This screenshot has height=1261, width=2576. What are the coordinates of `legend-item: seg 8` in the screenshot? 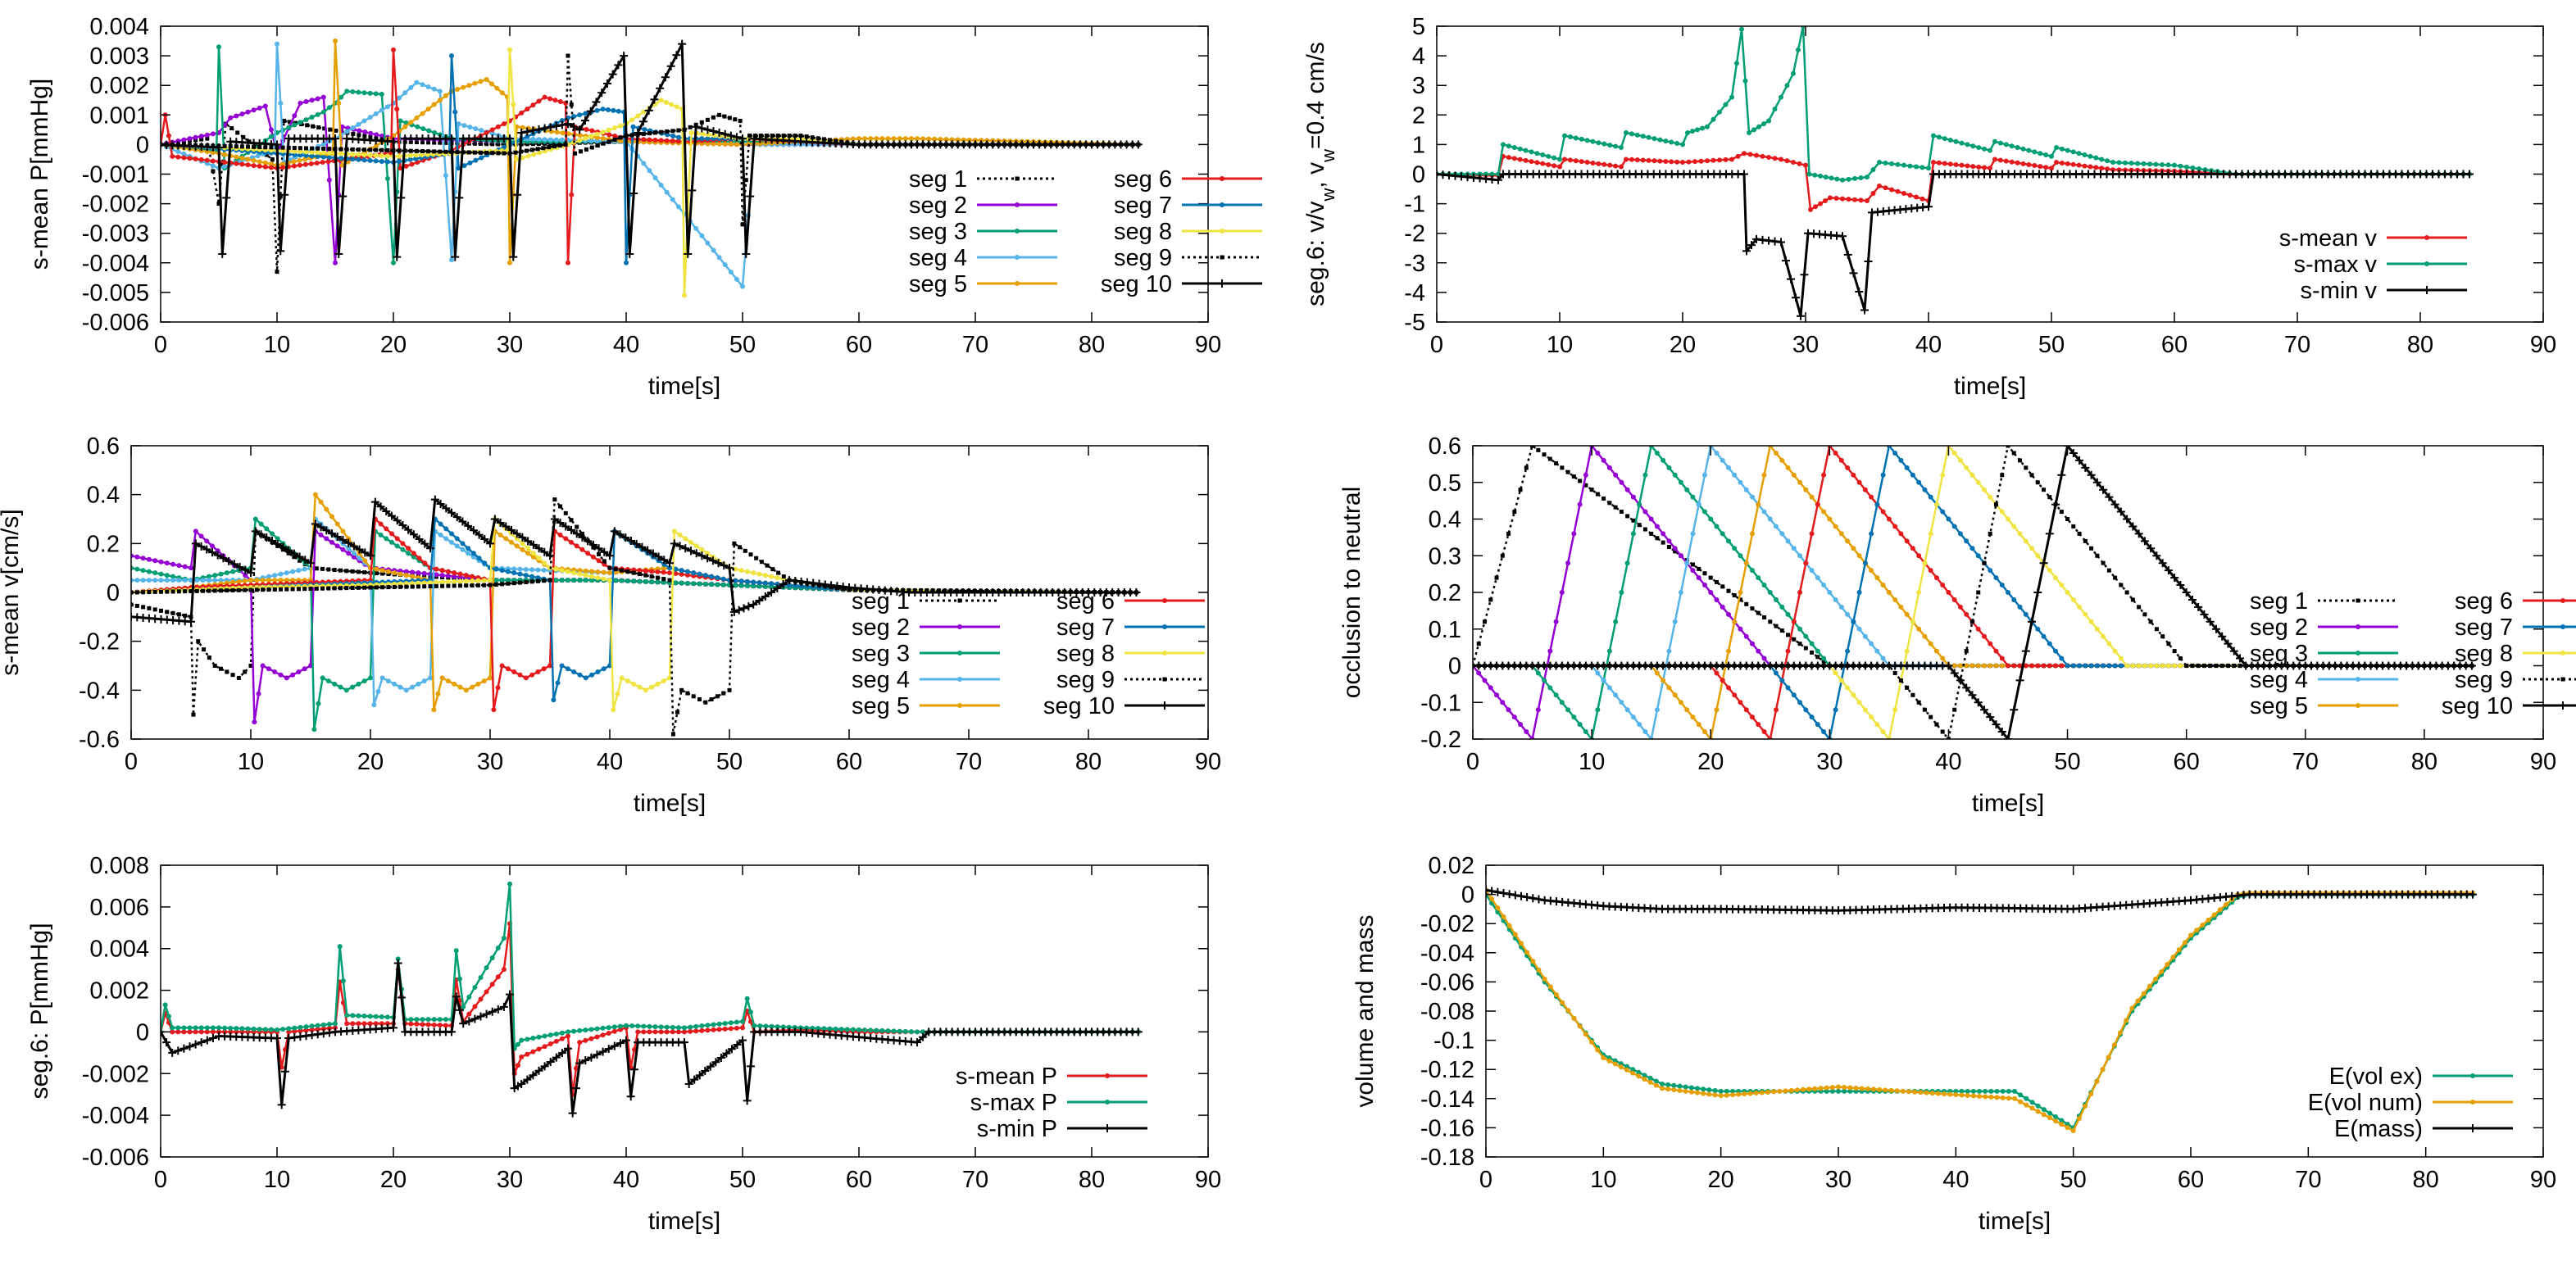 It's located at (1130, 654).